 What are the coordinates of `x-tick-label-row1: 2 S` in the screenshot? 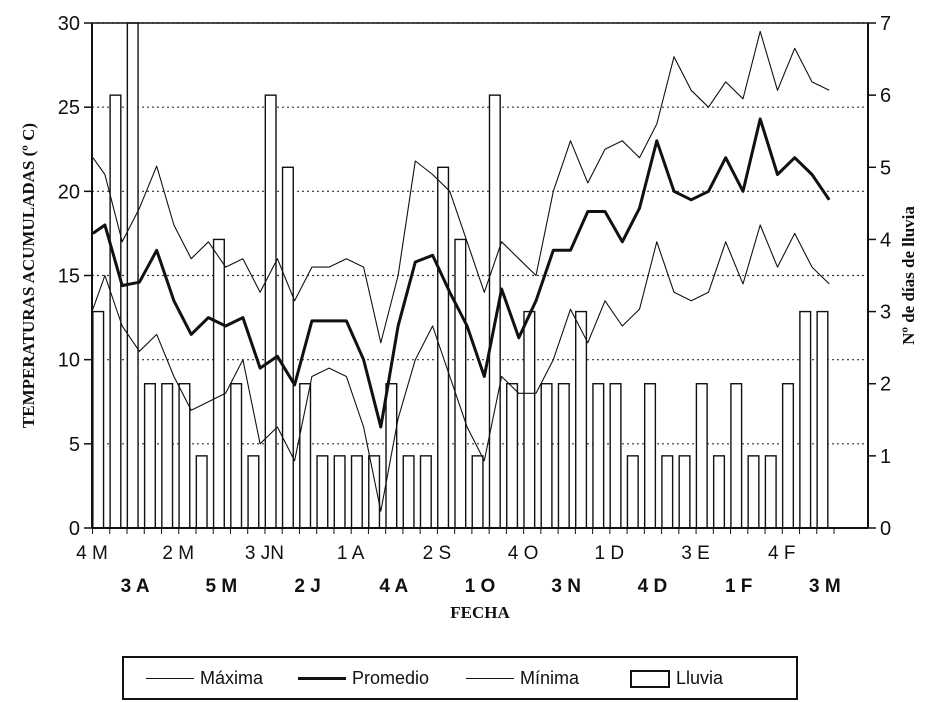 It's located at (437, 553).